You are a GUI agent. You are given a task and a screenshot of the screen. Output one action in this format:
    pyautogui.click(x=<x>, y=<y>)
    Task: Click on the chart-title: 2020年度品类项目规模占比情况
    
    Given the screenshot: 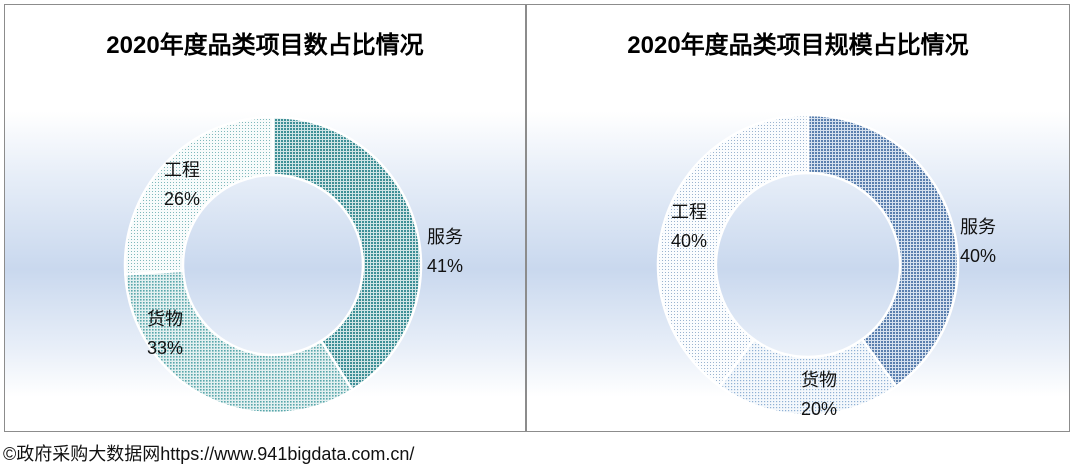 What is the action you would take?
    pyautogui.click(x=798, y=45)
    